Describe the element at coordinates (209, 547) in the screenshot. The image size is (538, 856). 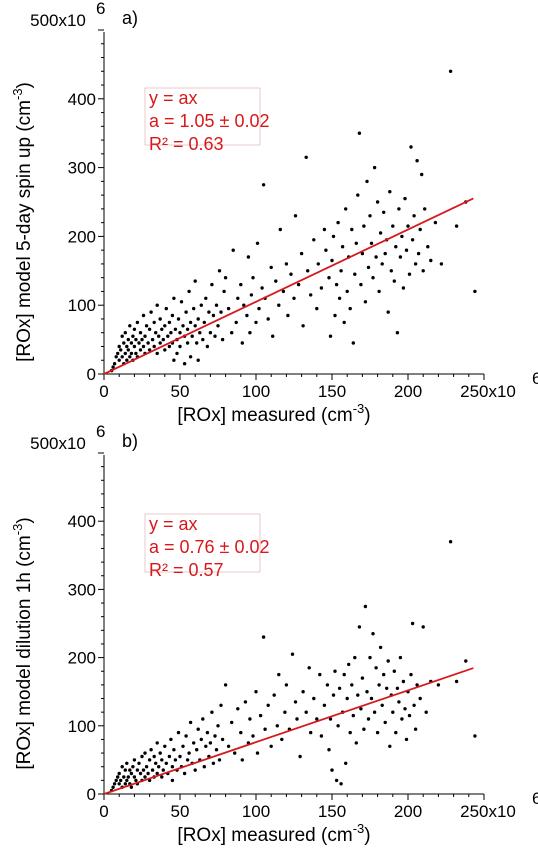
I see `fit-annotation-line: a = 0.76 ± 0.02` at that location.